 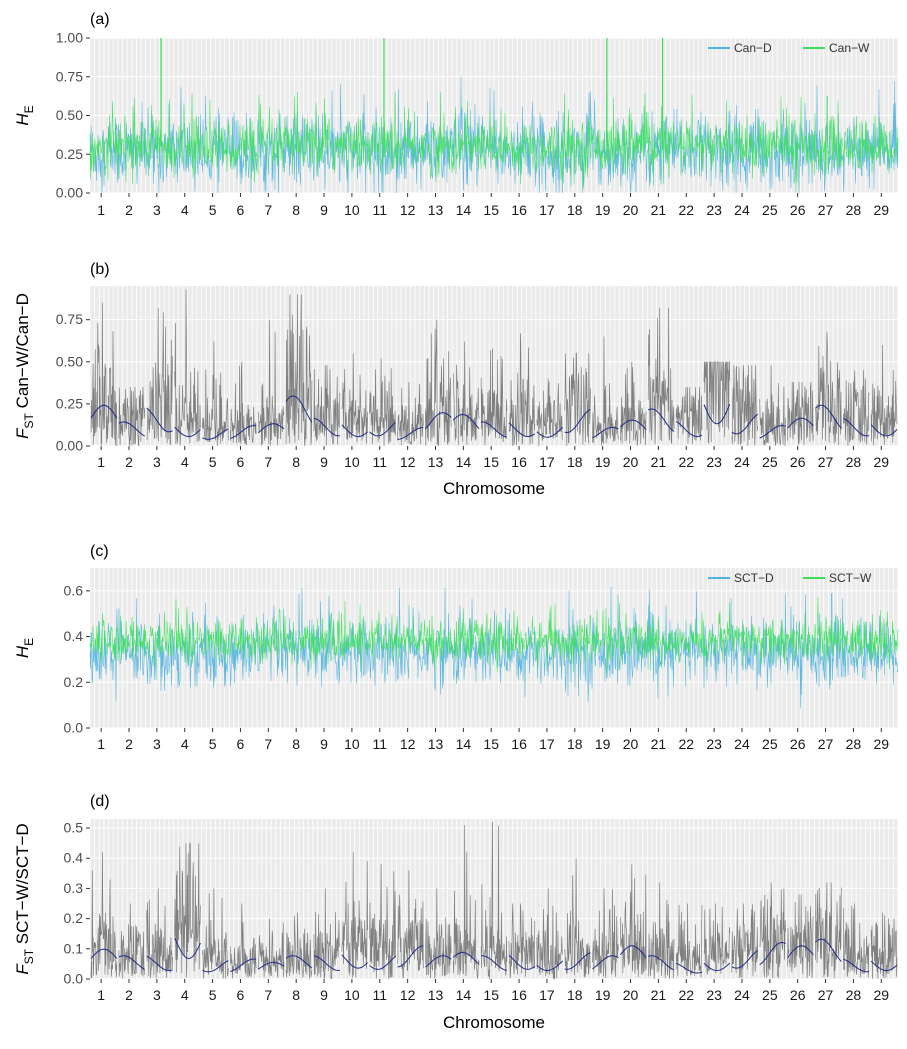 I want to click on x-tick-label: 23, so click(x=714, y=210).